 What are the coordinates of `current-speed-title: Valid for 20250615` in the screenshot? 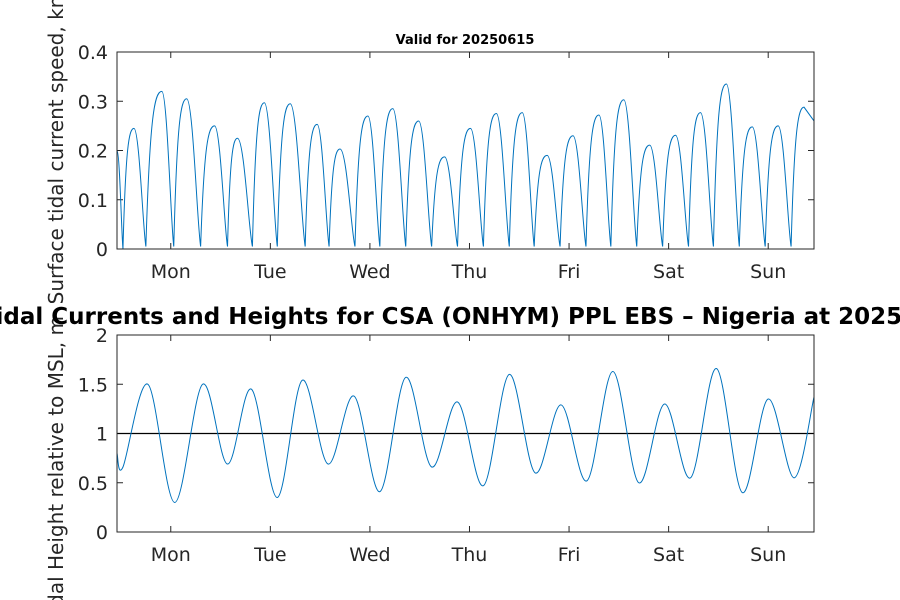 It's located at (465, 40).